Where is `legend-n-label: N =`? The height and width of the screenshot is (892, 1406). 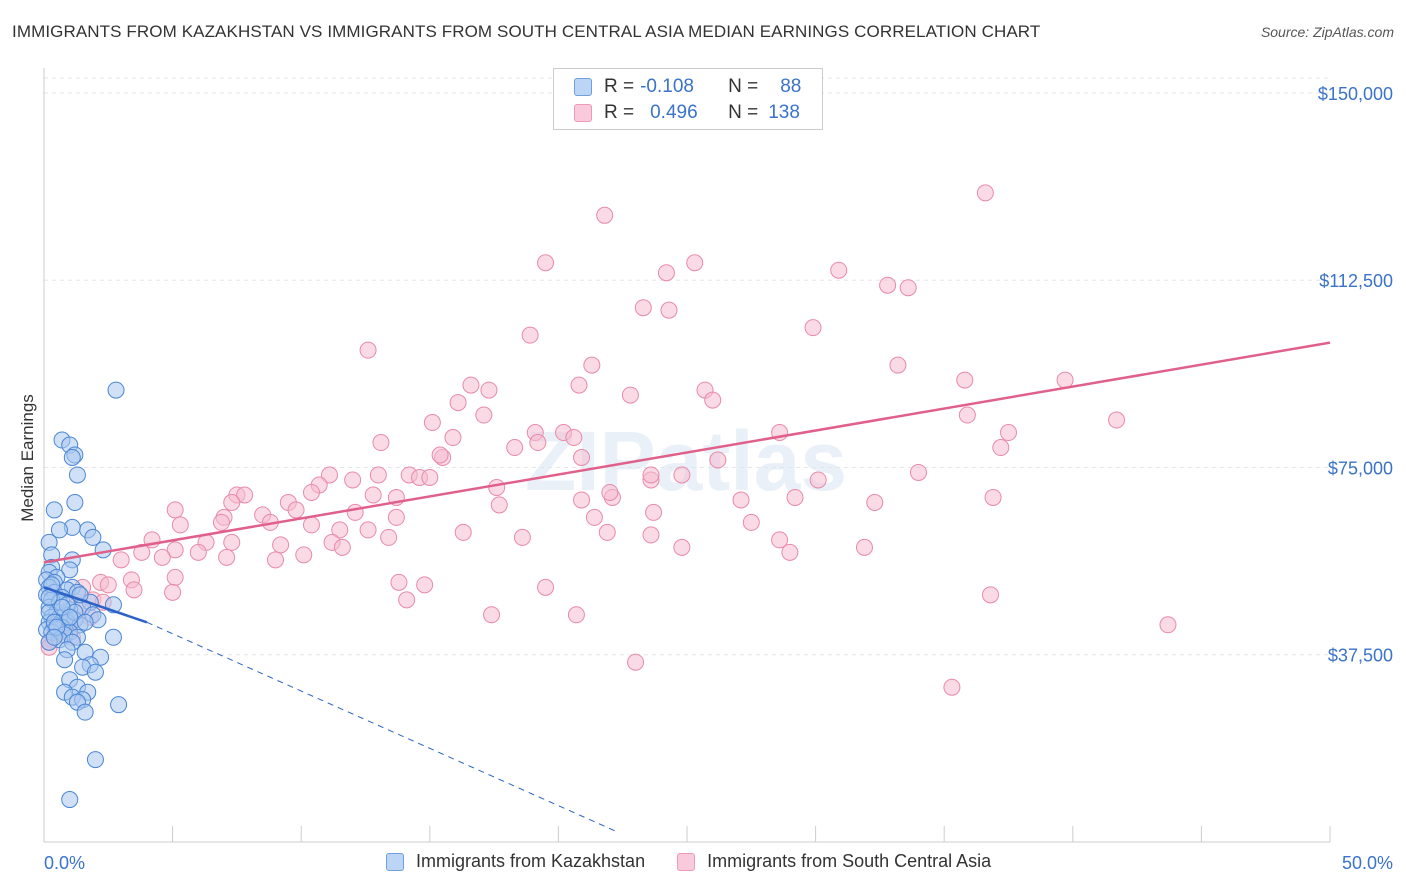 legend-n-label: N = is located at coordinates (743, 86).